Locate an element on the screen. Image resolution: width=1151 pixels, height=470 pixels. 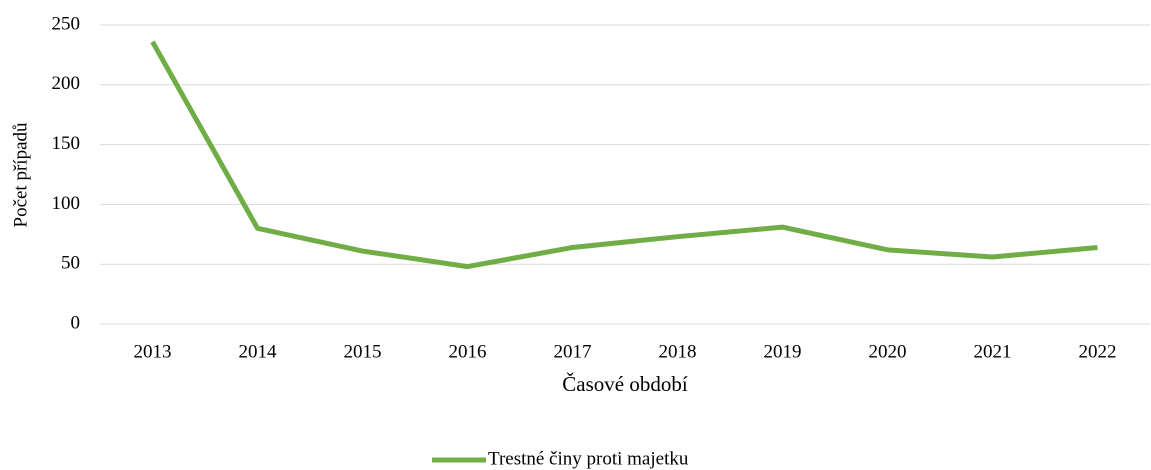
y-tick-label: 200 is located at coordinates (66, 83).